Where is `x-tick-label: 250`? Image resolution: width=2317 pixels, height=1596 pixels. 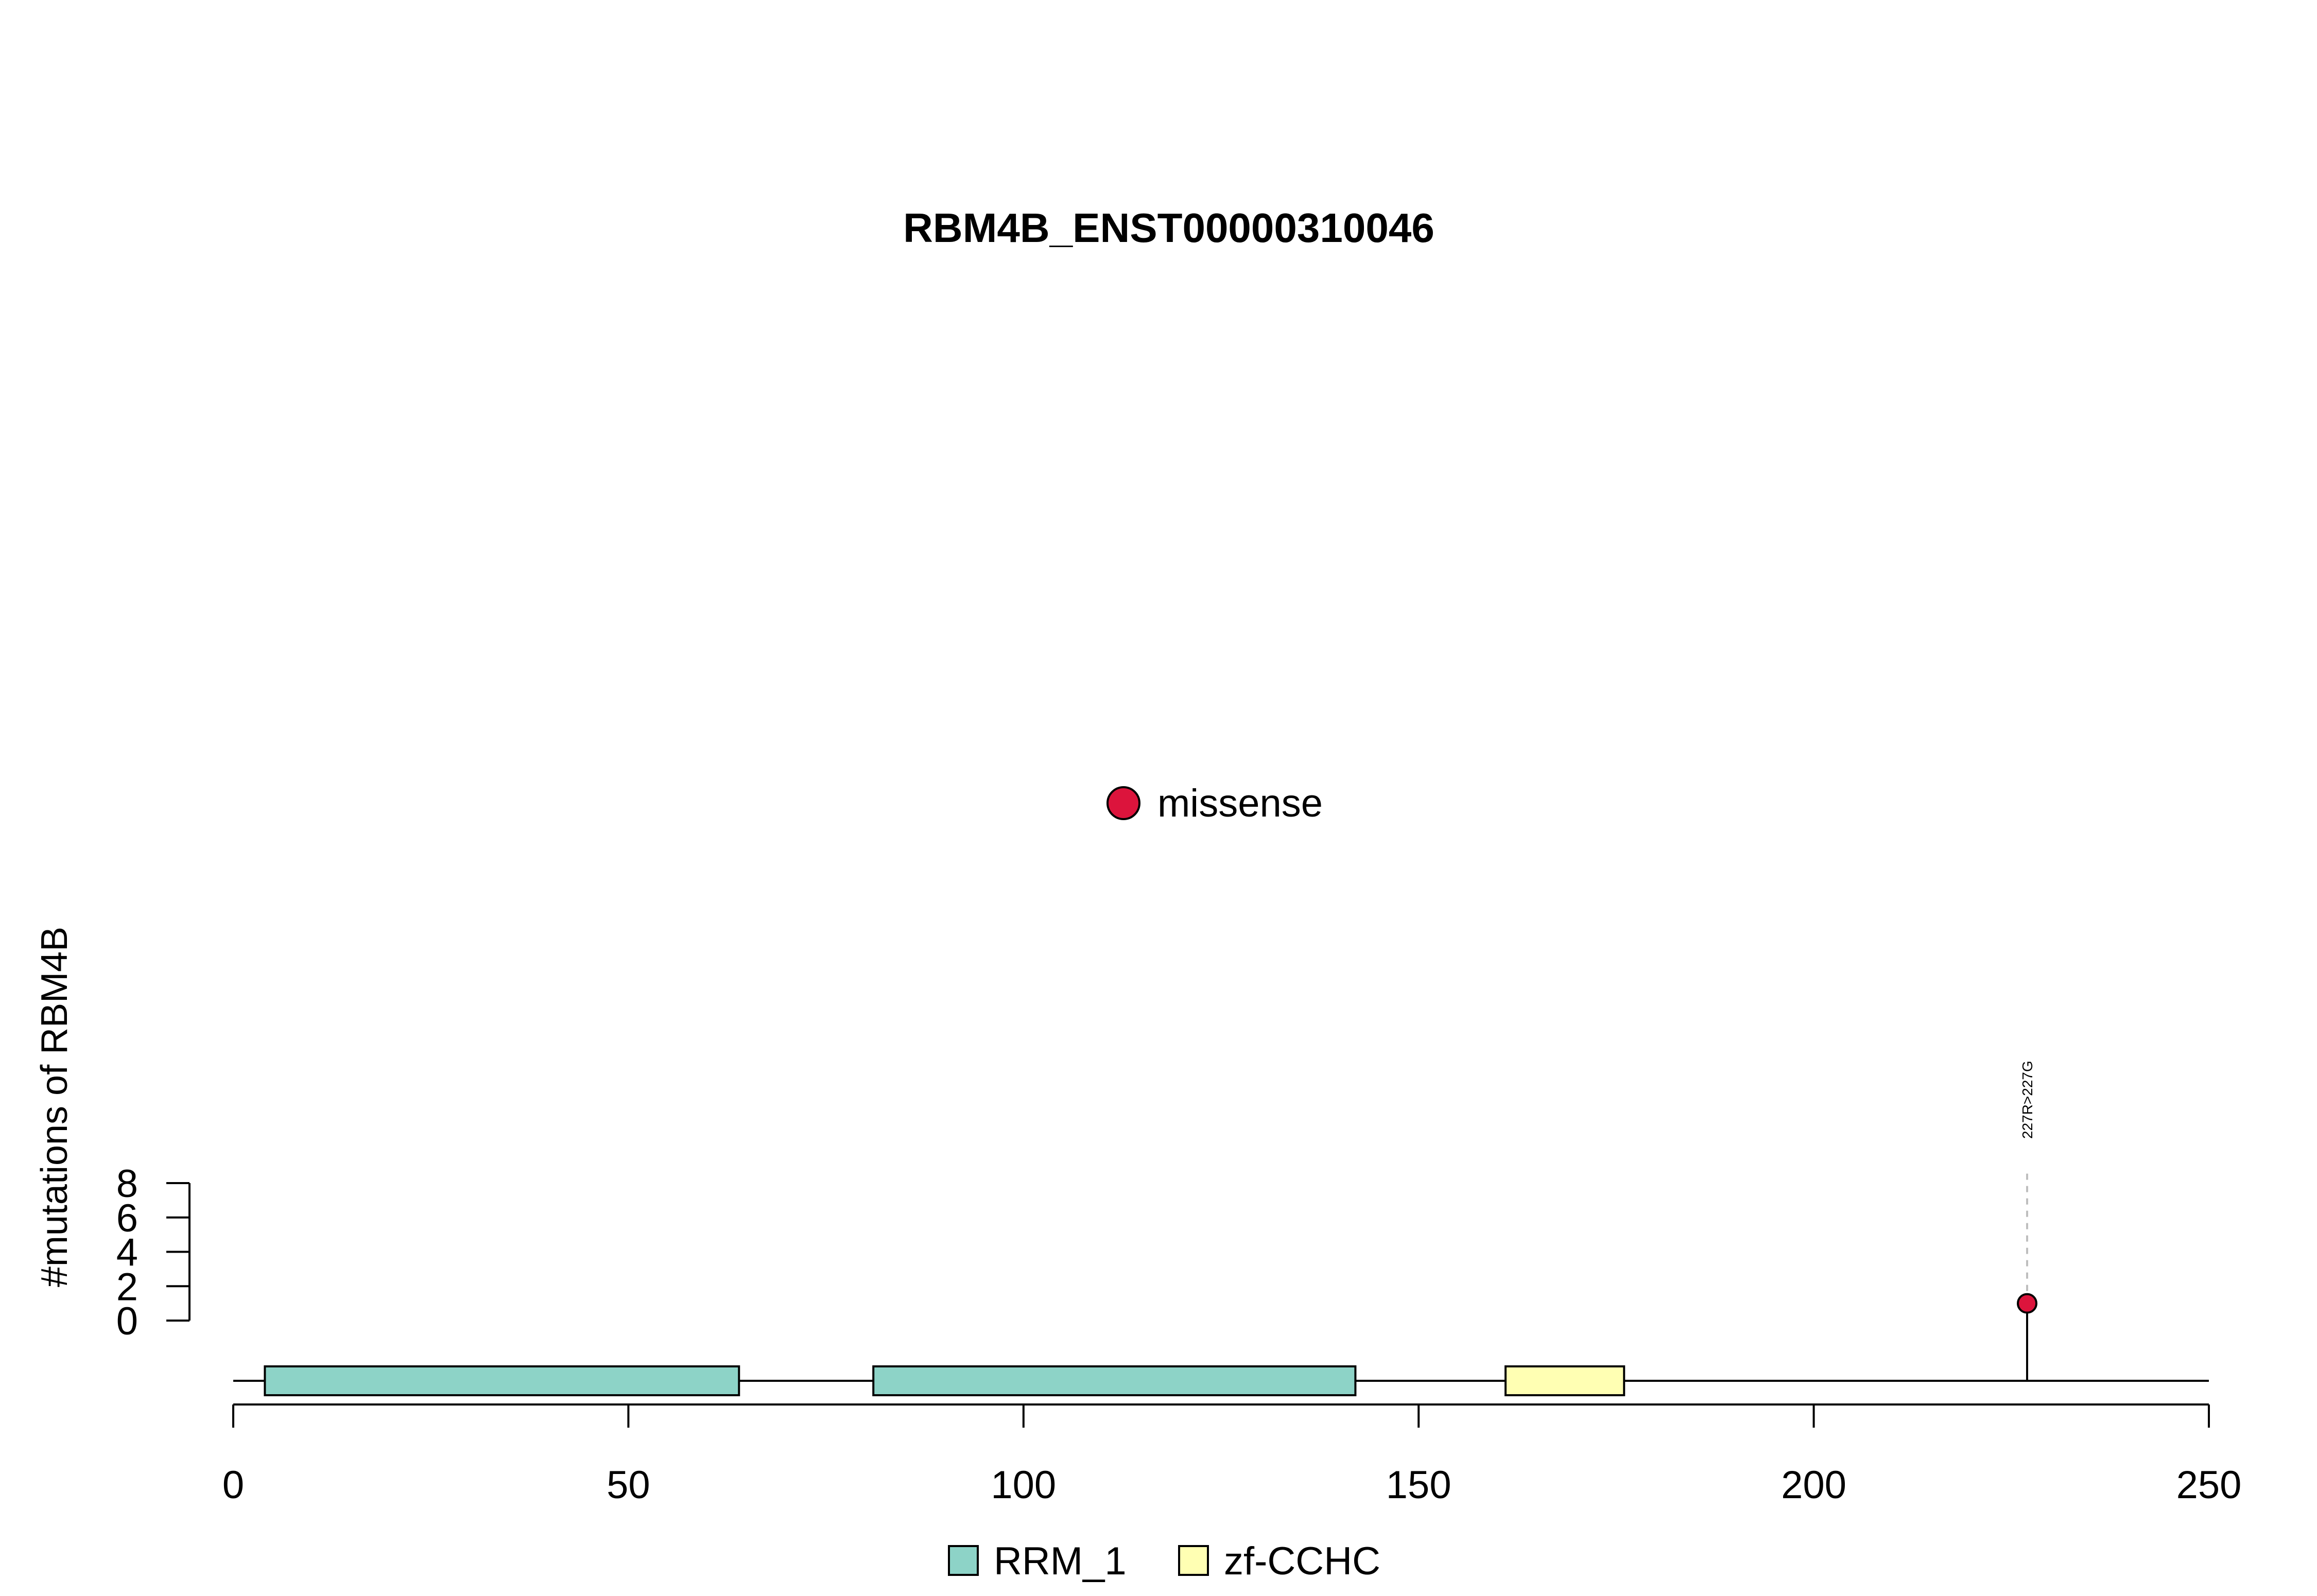
x-tick-label: 250 is located at coordinates (2209, 1485).